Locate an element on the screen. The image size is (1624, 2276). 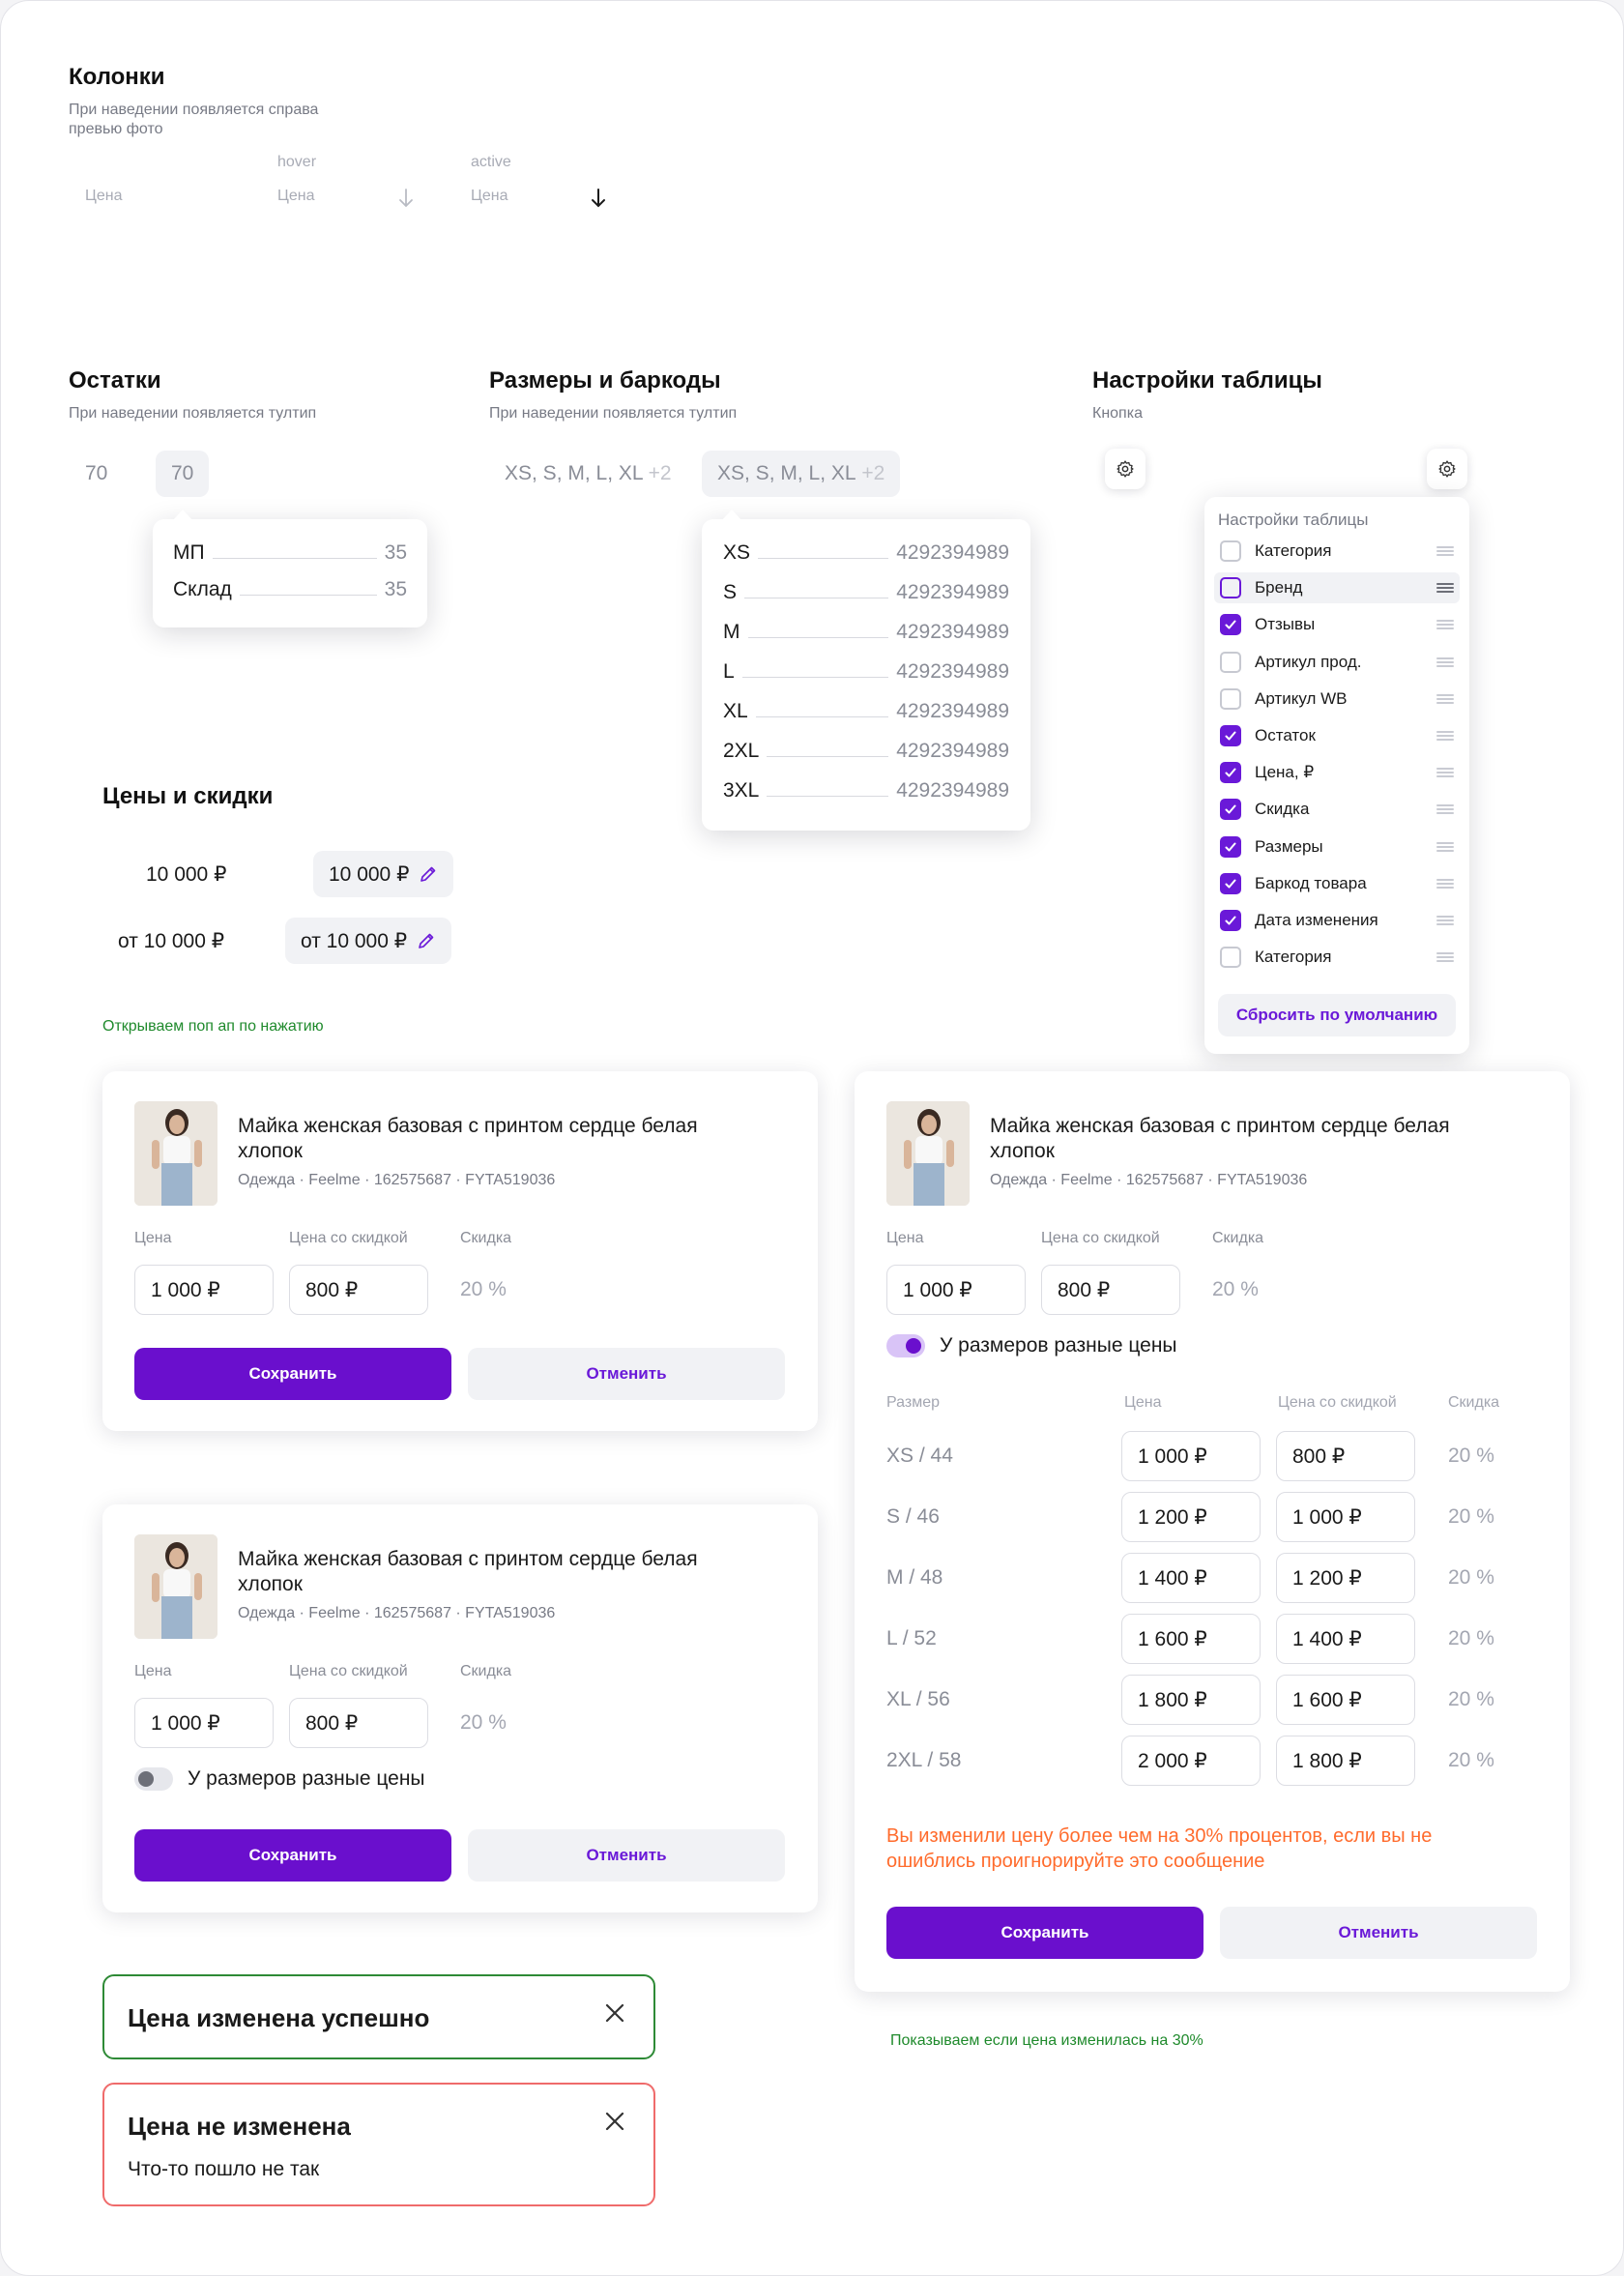
settings-row: Скидка is located at coordinates (1337, 809).